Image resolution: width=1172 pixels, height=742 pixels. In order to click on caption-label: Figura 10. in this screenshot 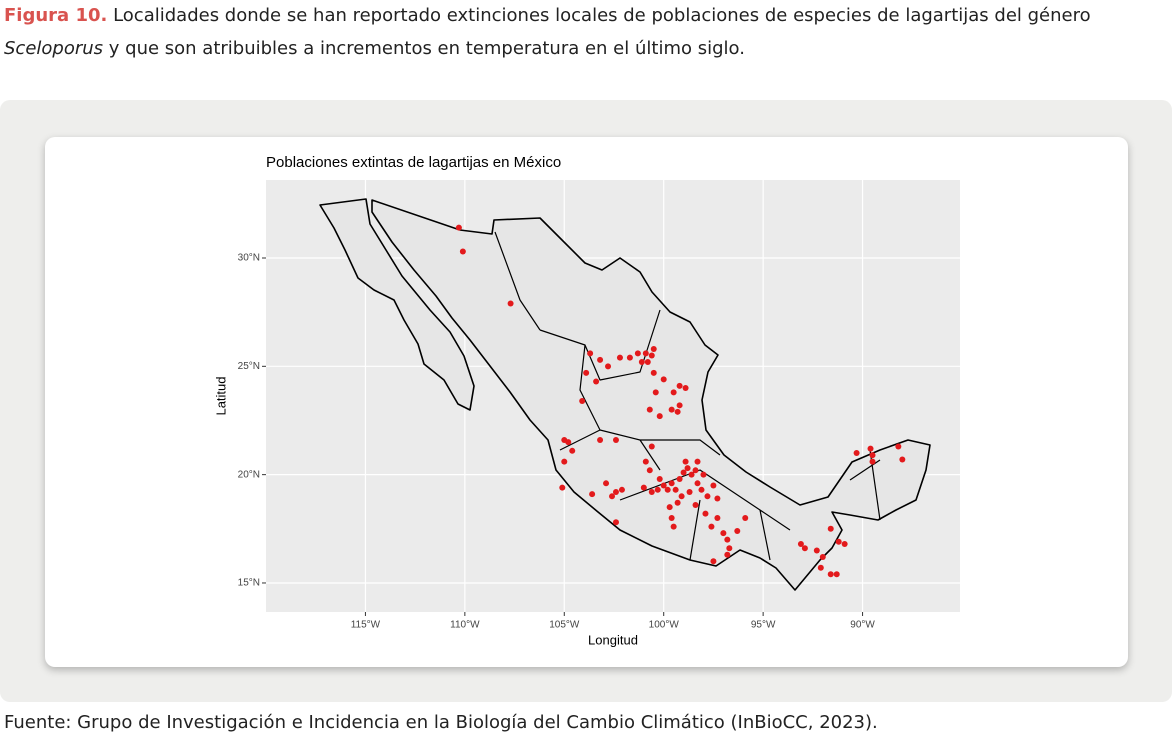, I will do `click(56, 15)`.